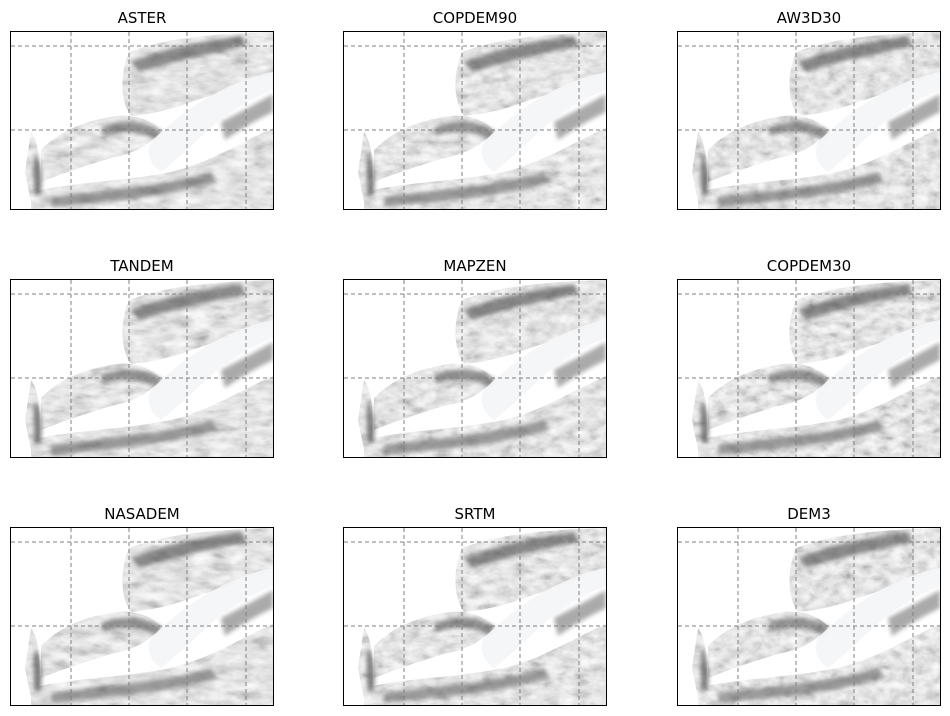  I want to click on panel-title: TANDEM, so click(142, 266).